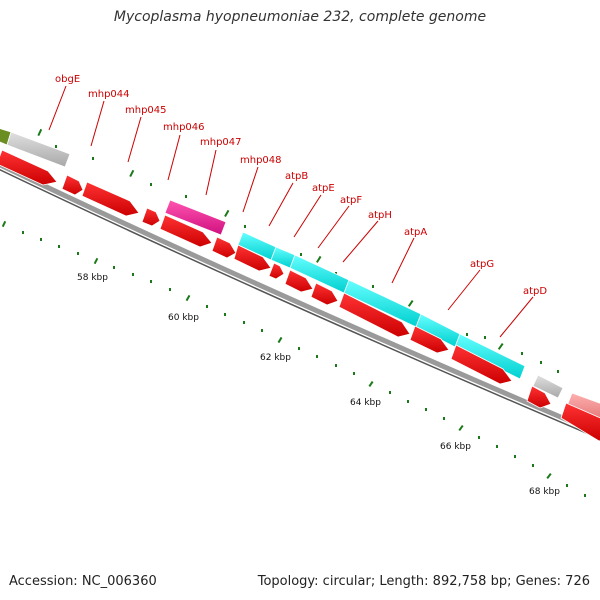 The width and height of the screenshot is (600, 600). Describe the element at coordinates (351, 200) in the screenshot. I see `gene-label-atpF: atpF` at that location.